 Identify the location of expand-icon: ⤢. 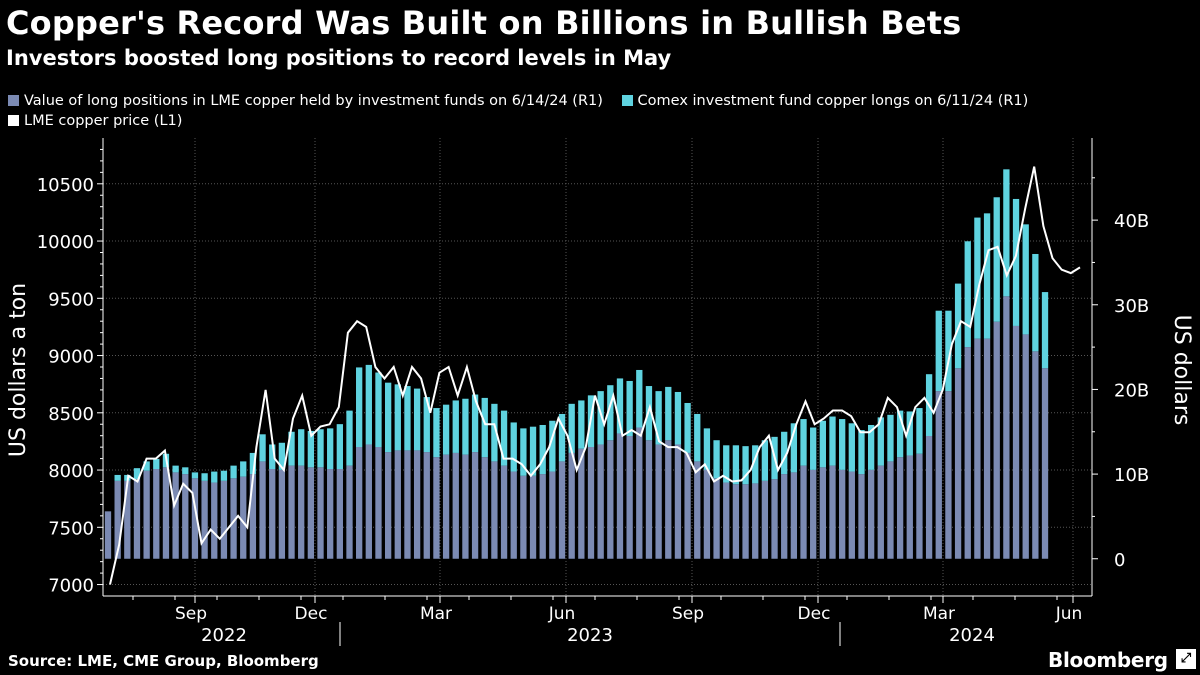
(1186, 659).